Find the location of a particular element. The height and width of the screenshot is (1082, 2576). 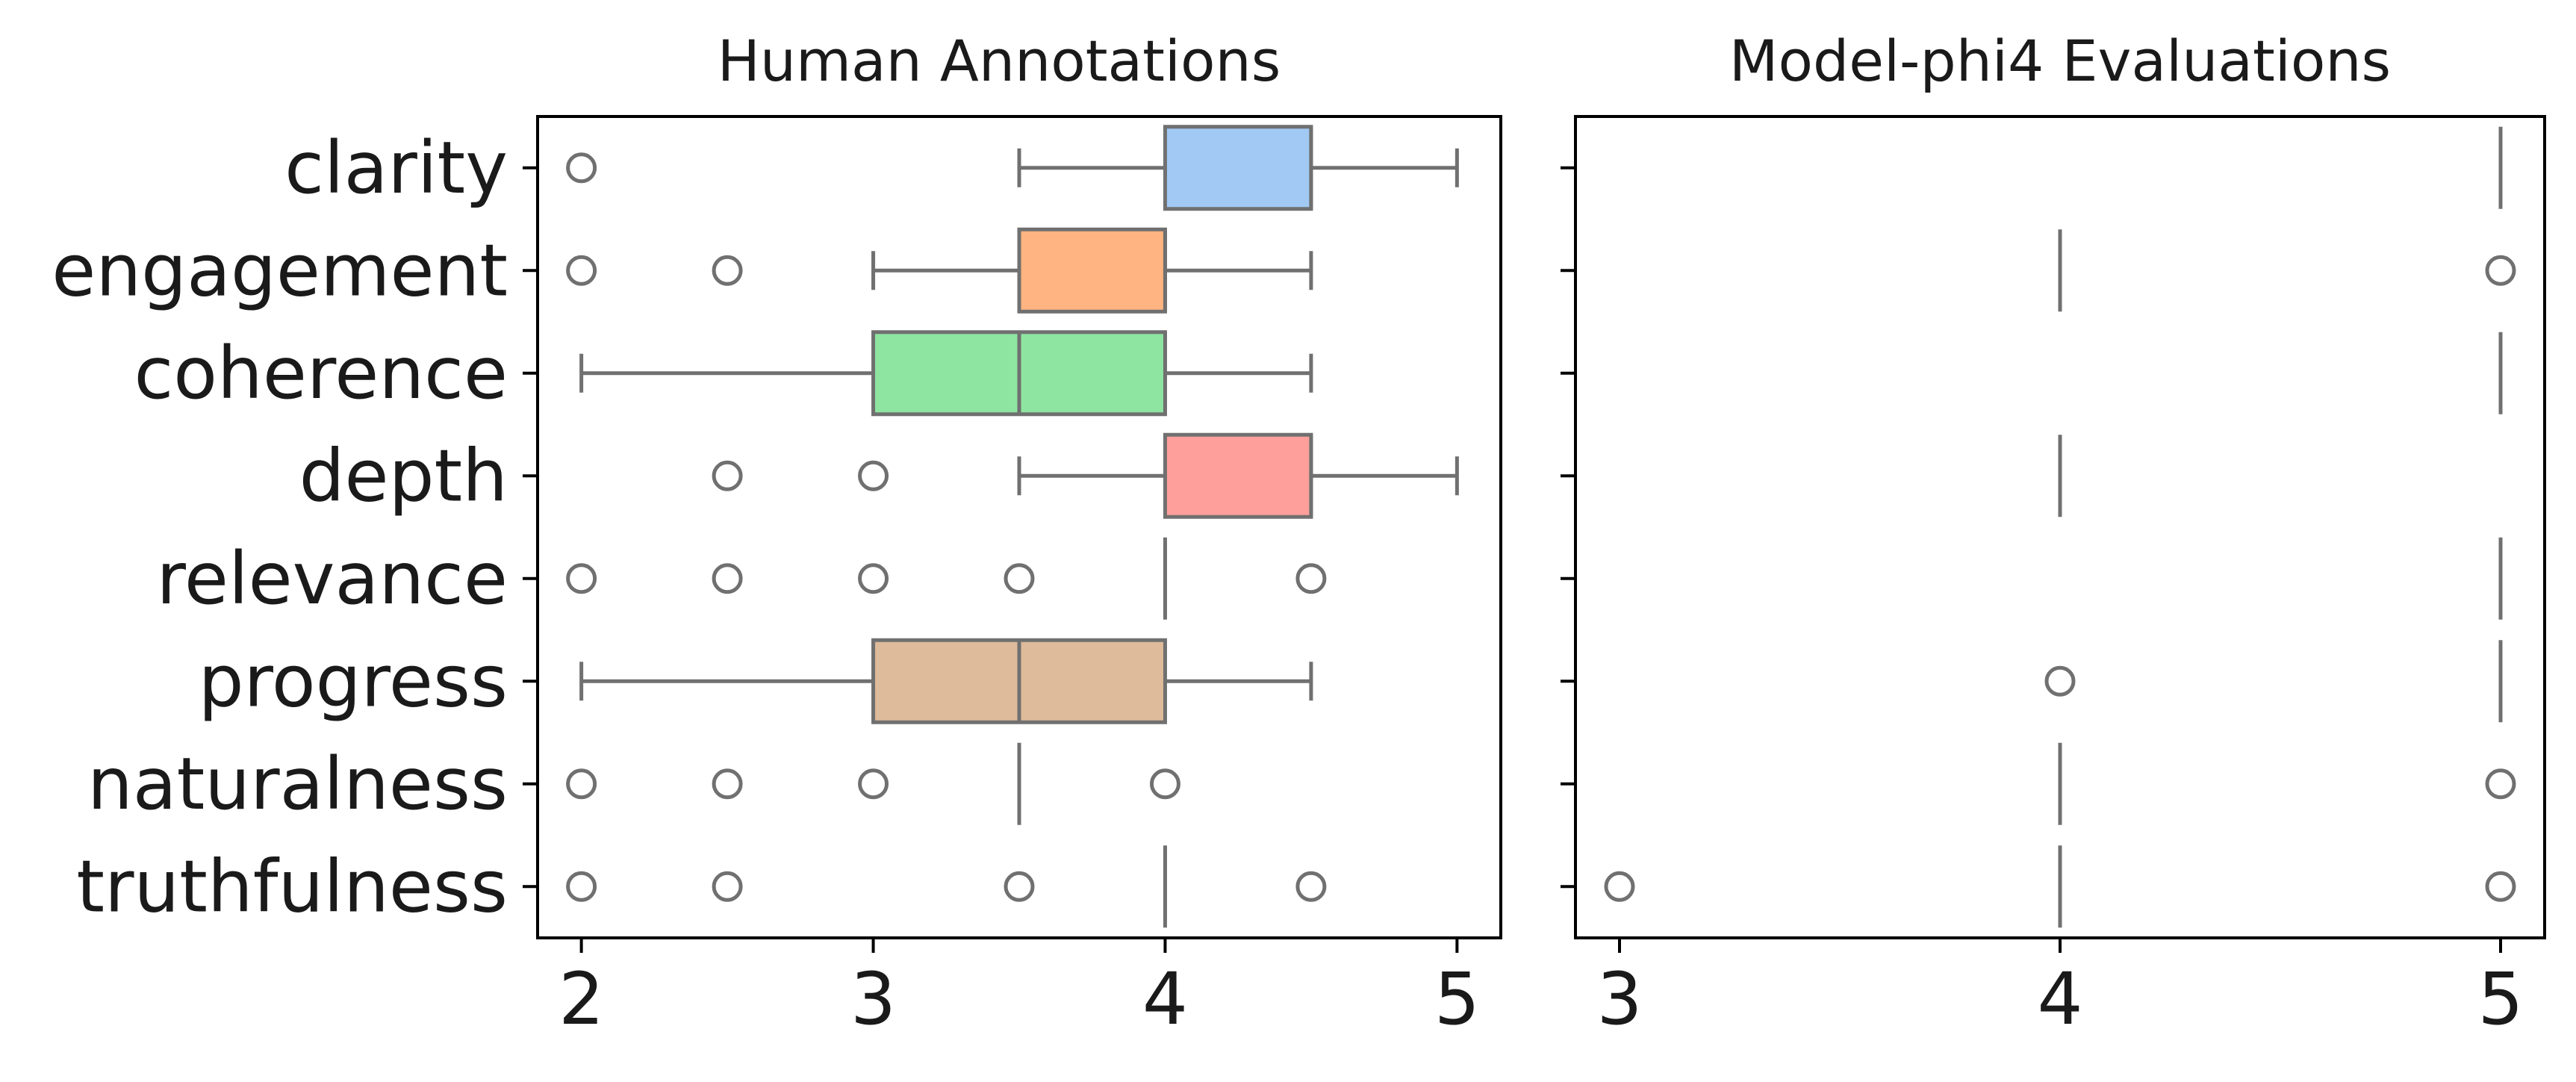

category-label-depth: depth is located at coordinates (403, 475).